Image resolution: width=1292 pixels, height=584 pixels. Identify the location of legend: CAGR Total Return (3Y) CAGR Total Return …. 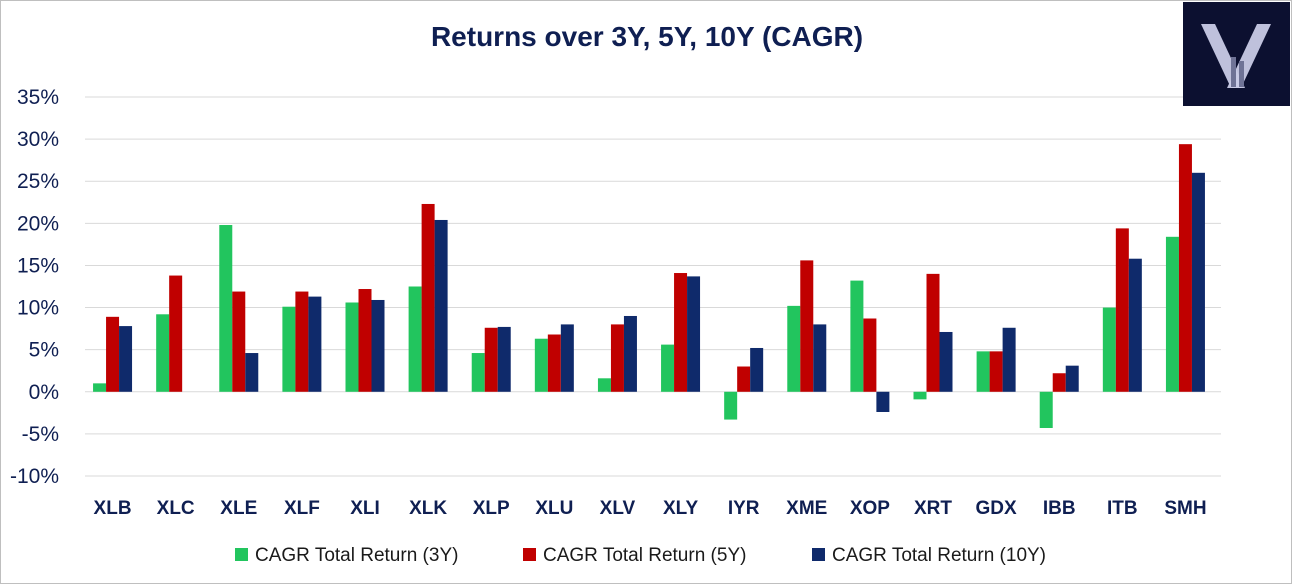
(640, 555).